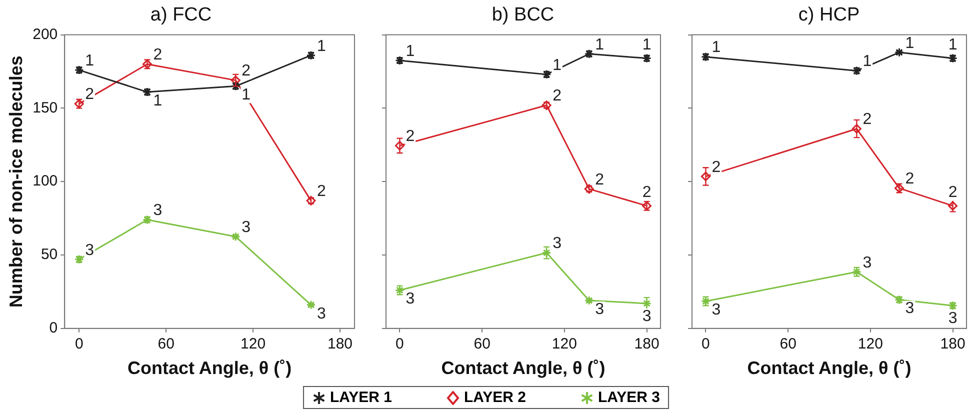  Describe the element at coordinates (49, 255) in the screenshot. I see `y-tick-label: 50` at that location.